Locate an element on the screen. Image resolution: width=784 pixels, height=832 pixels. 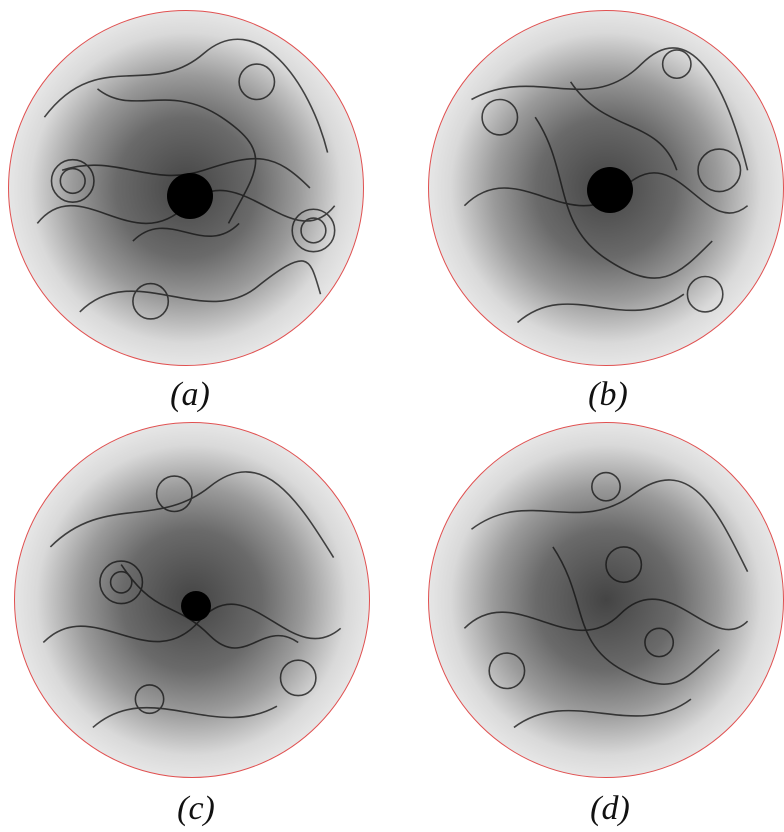
caption-d: (d) is located at coordinates (610, 808).